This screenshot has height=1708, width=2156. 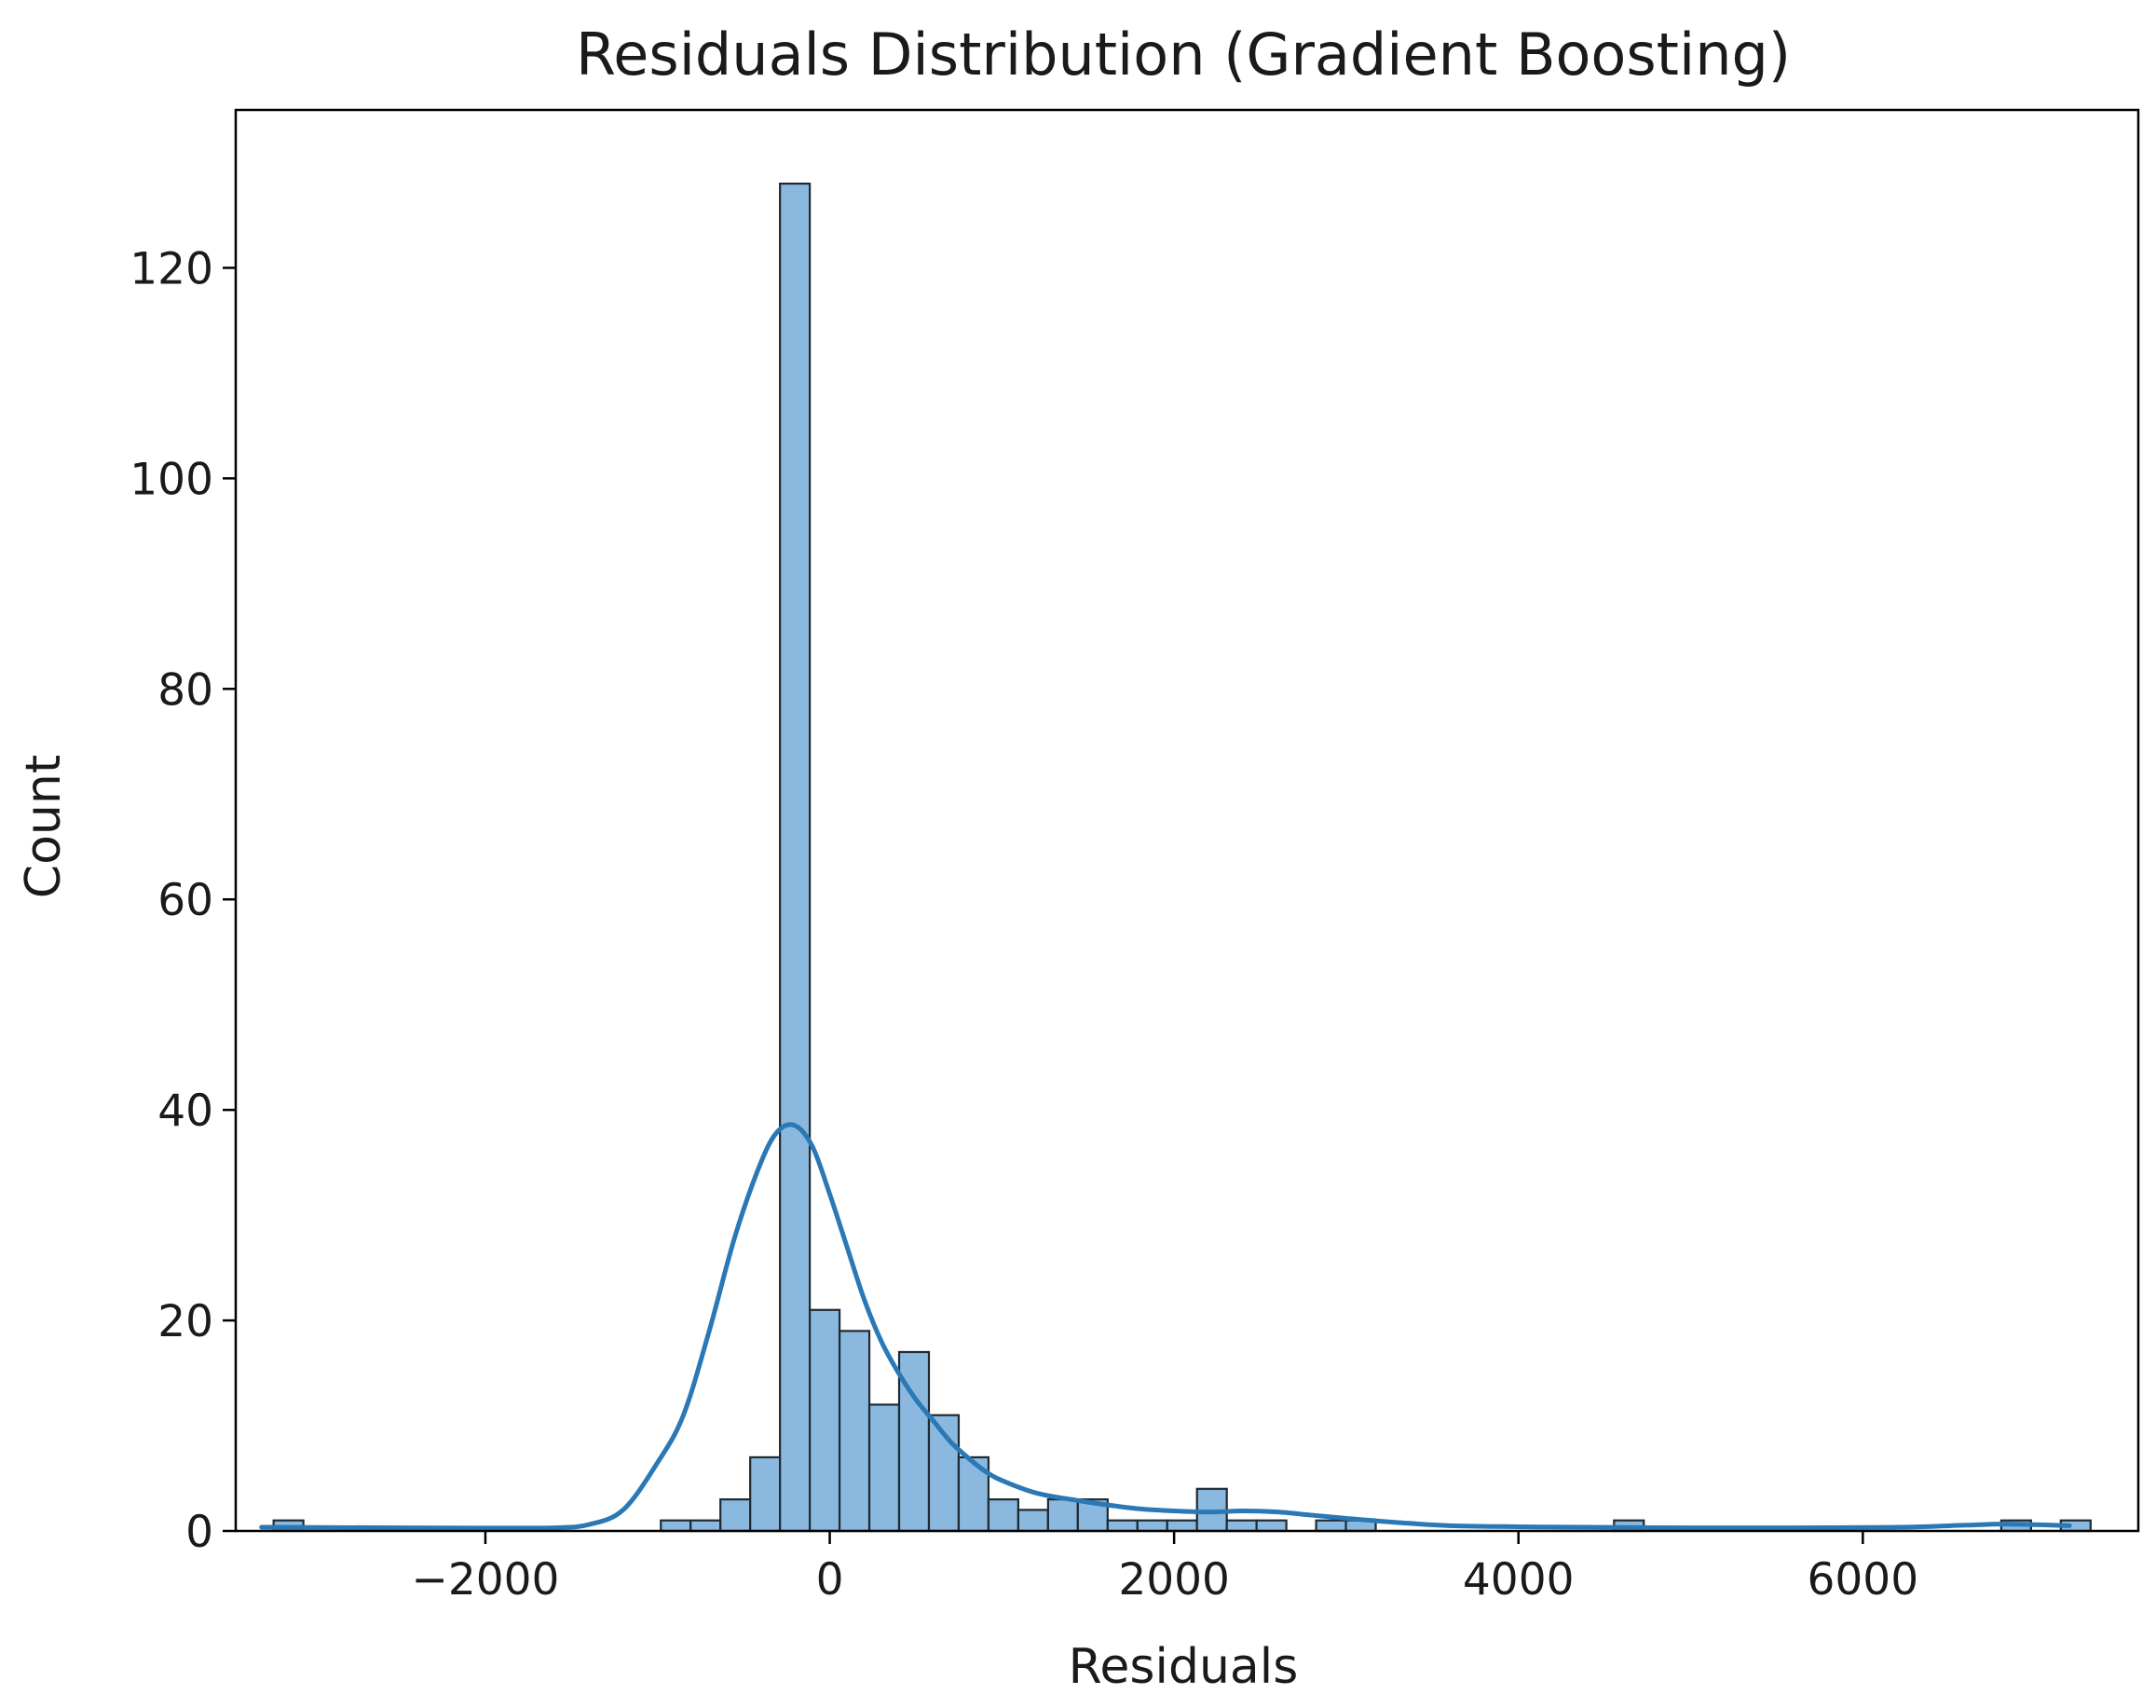 What do you see at coordinates (185, 900) in the screenshot?
I see `y-tick-label: 60` at bounding box center [185, 900].